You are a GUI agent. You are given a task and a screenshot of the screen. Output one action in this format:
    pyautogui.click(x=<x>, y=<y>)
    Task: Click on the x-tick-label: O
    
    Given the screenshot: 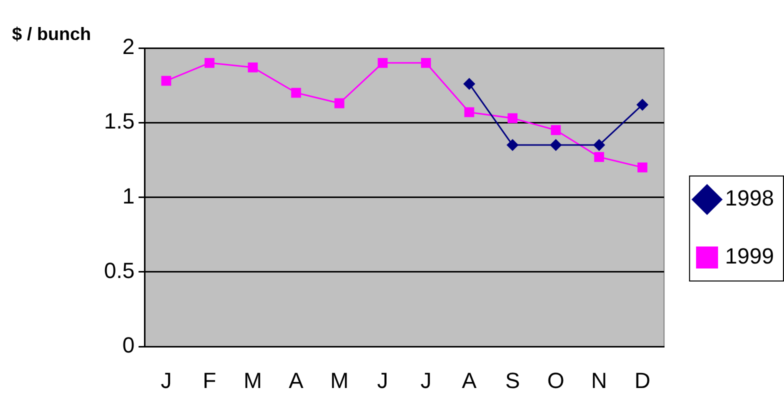 What is the action you would take?
    pyautogui.click(x=555, y=380)
    